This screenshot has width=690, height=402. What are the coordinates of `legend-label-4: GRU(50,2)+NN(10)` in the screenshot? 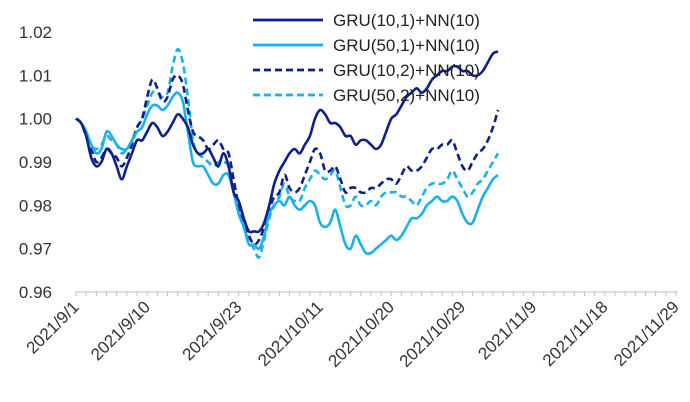 It's located at (406, 95).